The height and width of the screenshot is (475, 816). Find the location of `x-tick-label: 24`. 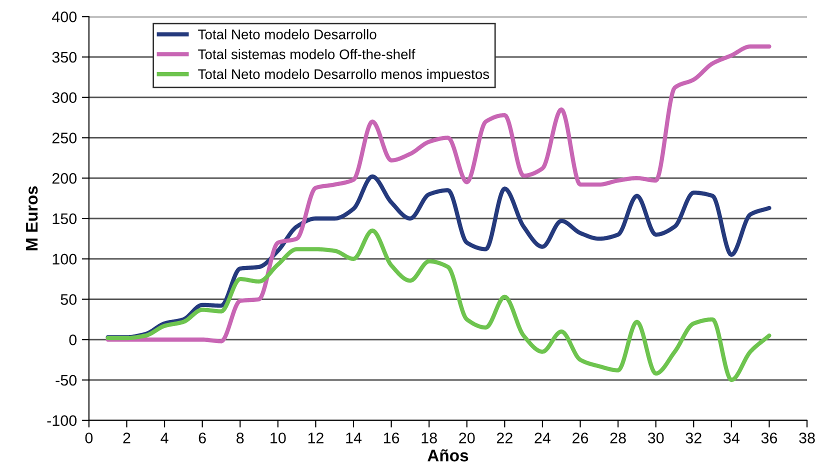

x-tick-label: 24 is located at coordinates (542, 438).